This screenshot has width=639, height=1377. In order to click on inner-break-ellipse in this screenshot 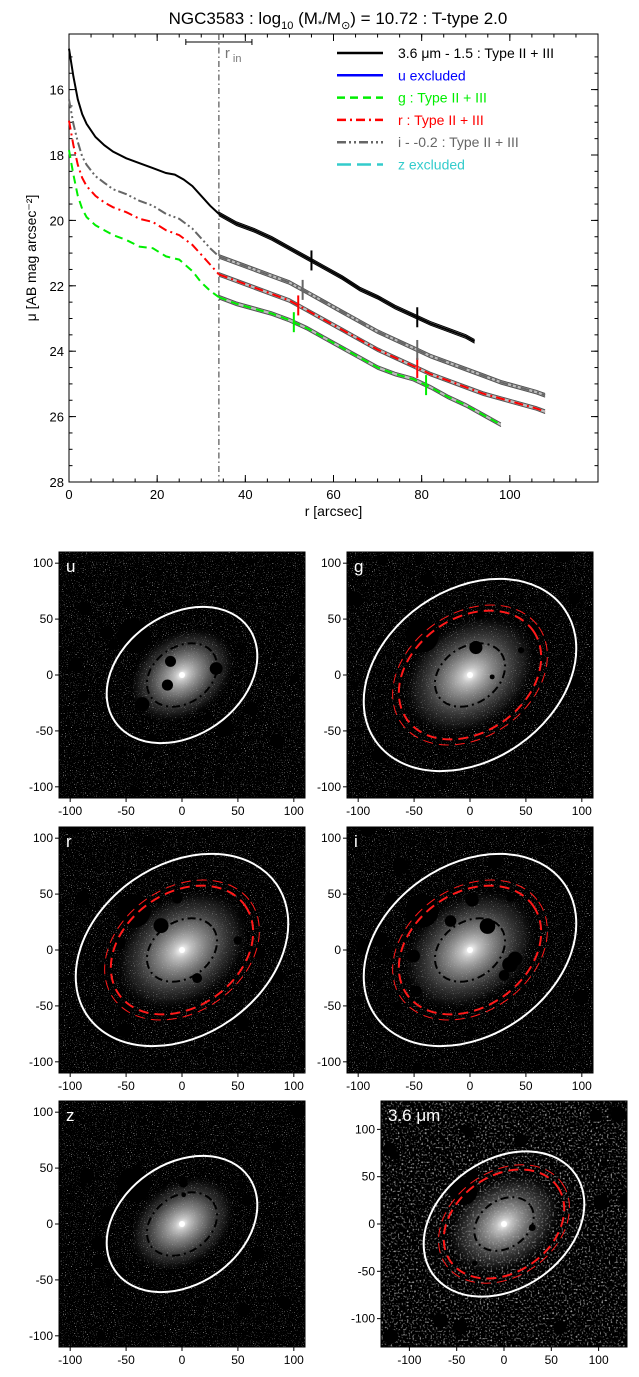, I will do `click(182, 950)`.